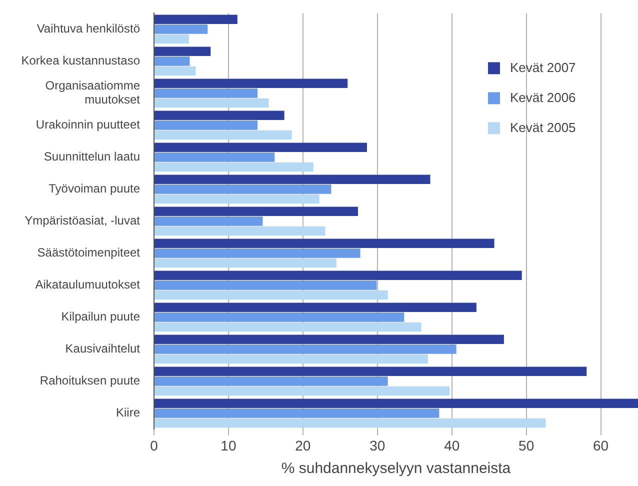  Describe the element at coordinates (228, 445) in the screenshot. I see `x-tick-label: 10` at that location.